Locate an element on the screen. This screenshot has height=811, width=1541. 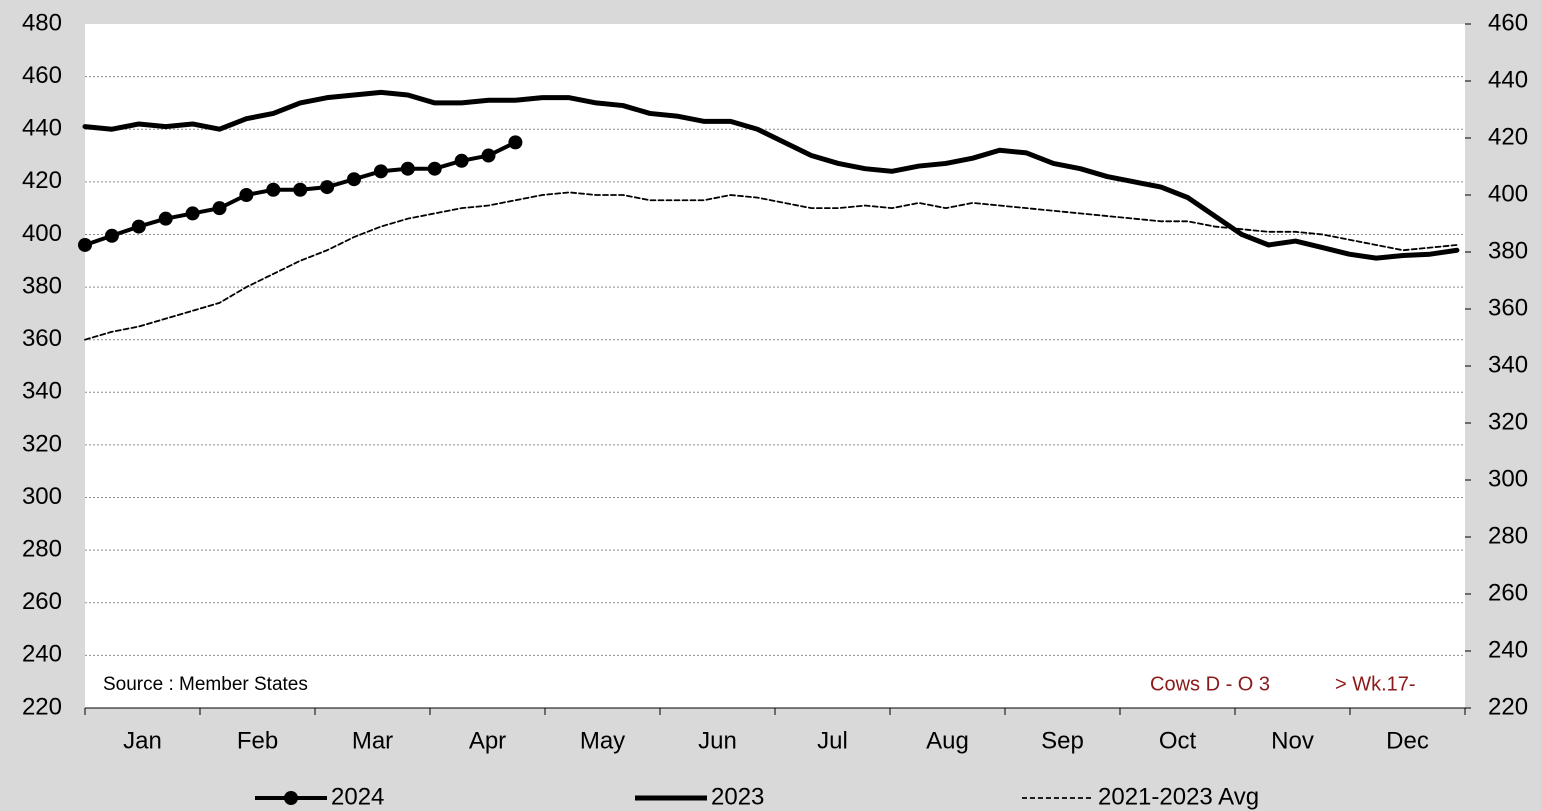
x-tick-label: Feb is located at coordinates (257, 740).